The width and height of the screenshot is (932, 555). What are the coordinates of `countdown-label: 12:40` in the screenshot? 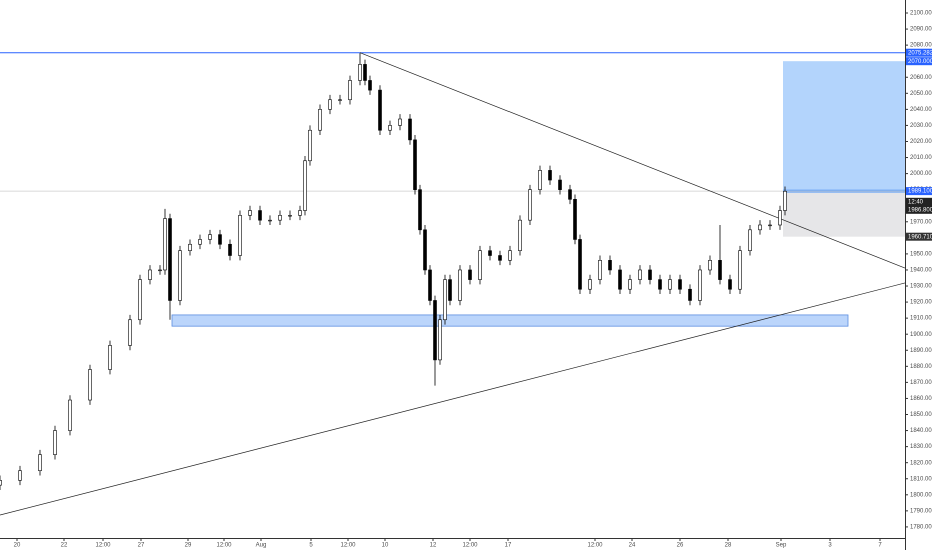 It's located at (916, 202).